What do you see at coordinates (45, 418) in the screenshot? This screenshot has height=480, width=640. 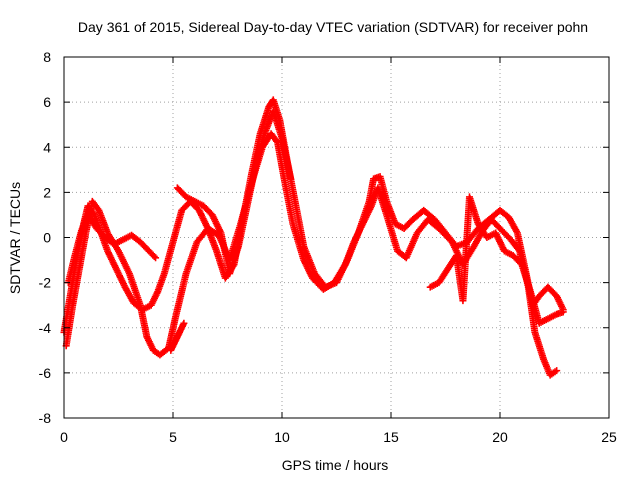 I see `y-tick-label: -8` at bounding box center [45, 418].